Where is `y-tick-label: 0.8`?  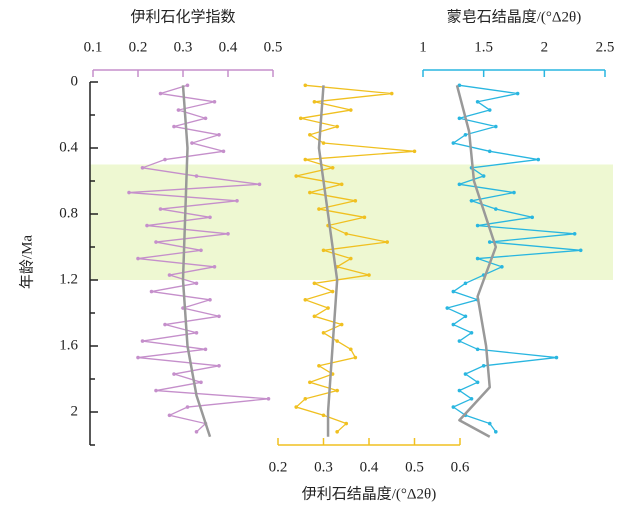 y-tick-label: 0.8 is located at coordinates (68, 213).